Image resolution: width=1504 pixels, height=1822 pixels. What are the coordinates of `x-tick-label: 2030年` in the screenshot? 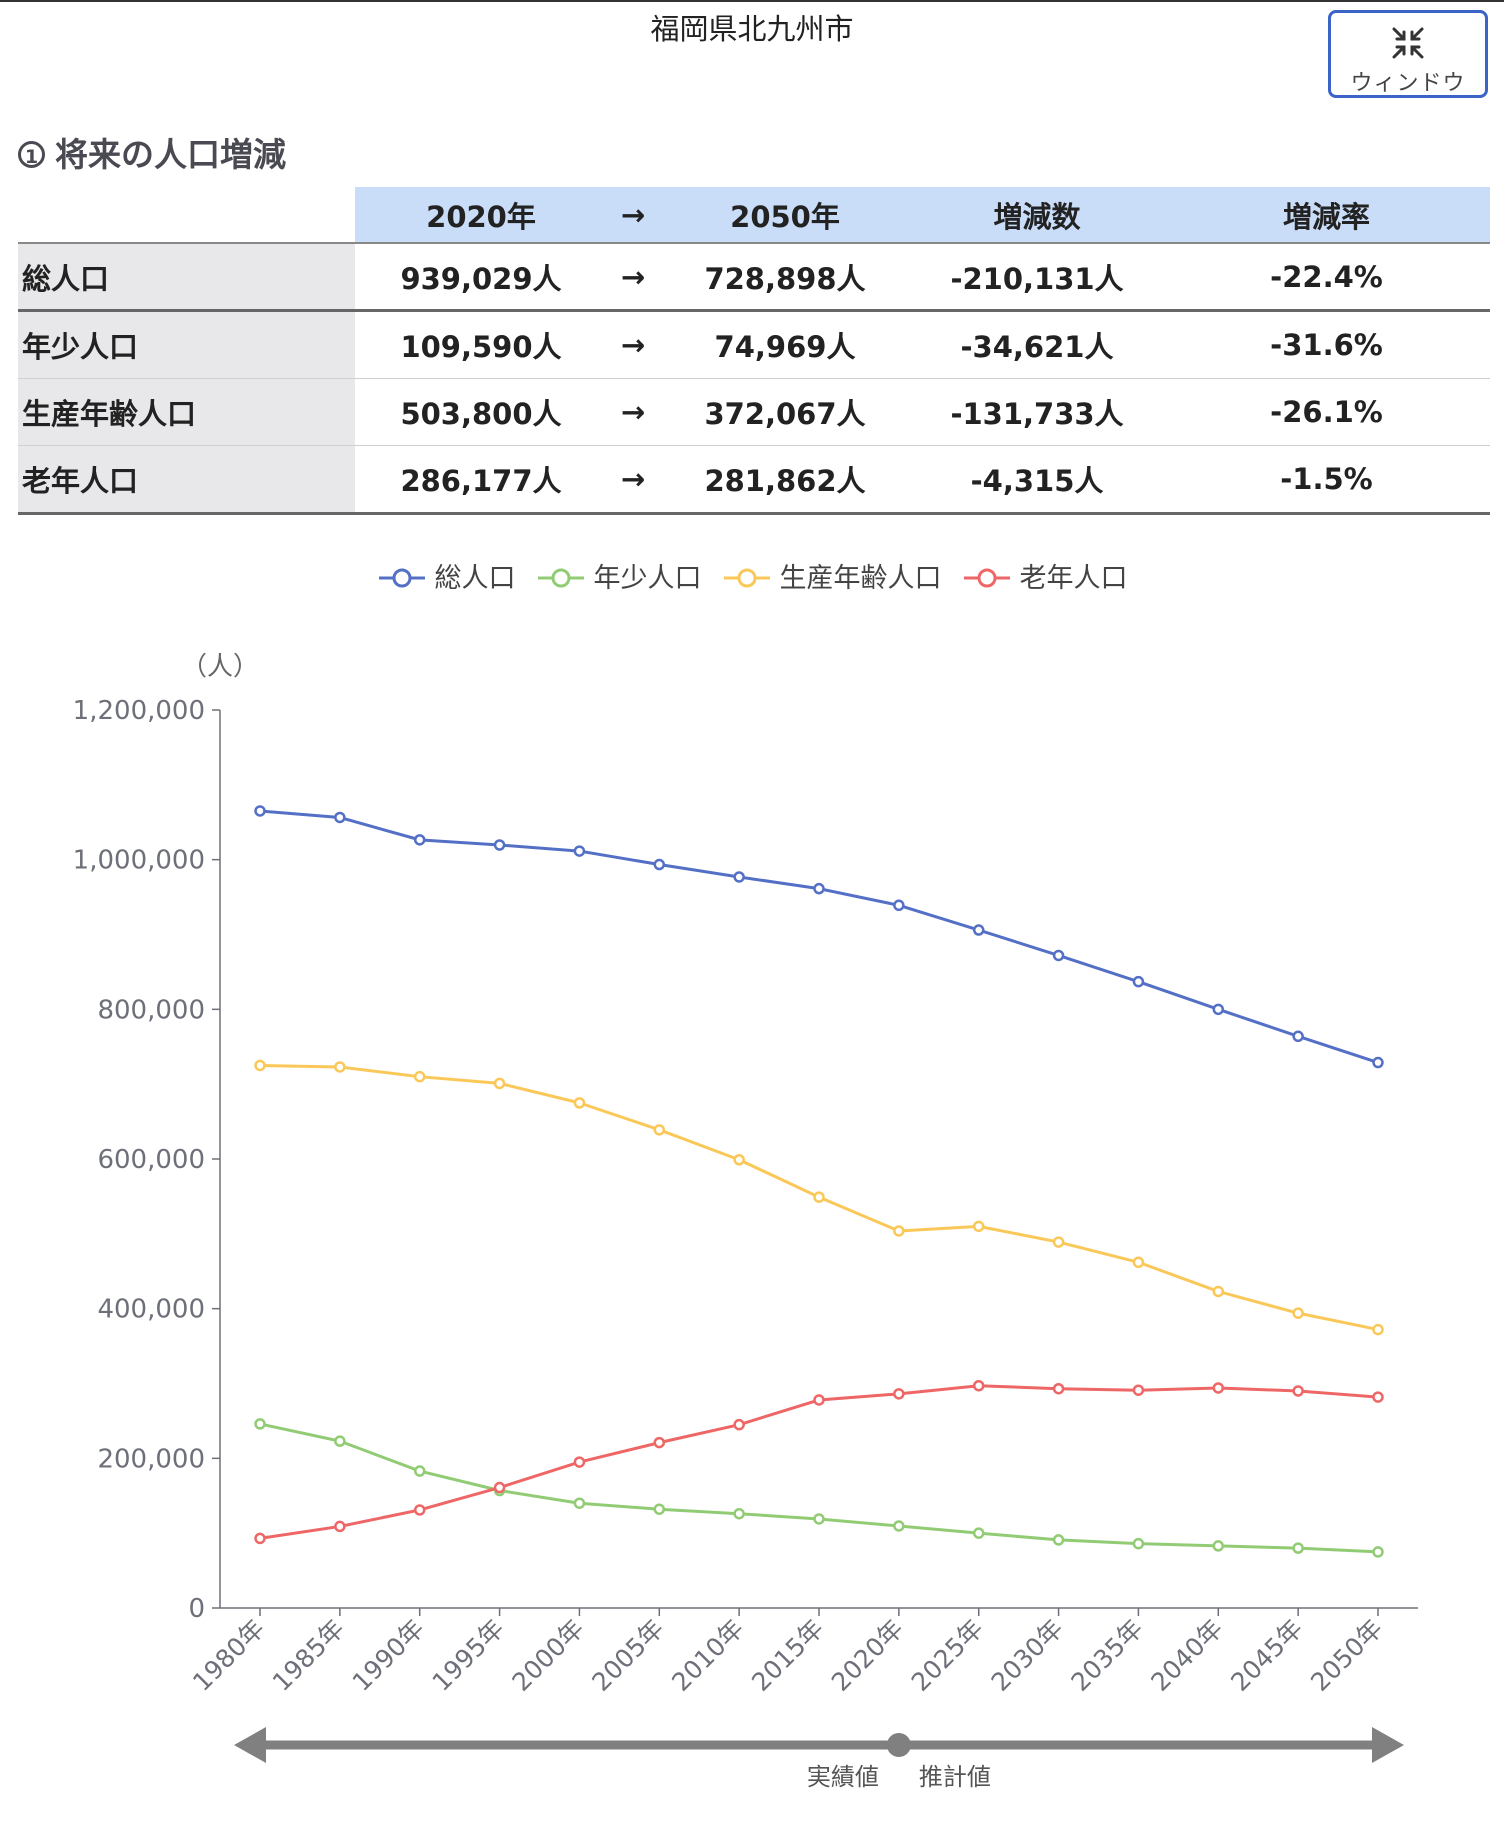 It's located at (1027, 1655).